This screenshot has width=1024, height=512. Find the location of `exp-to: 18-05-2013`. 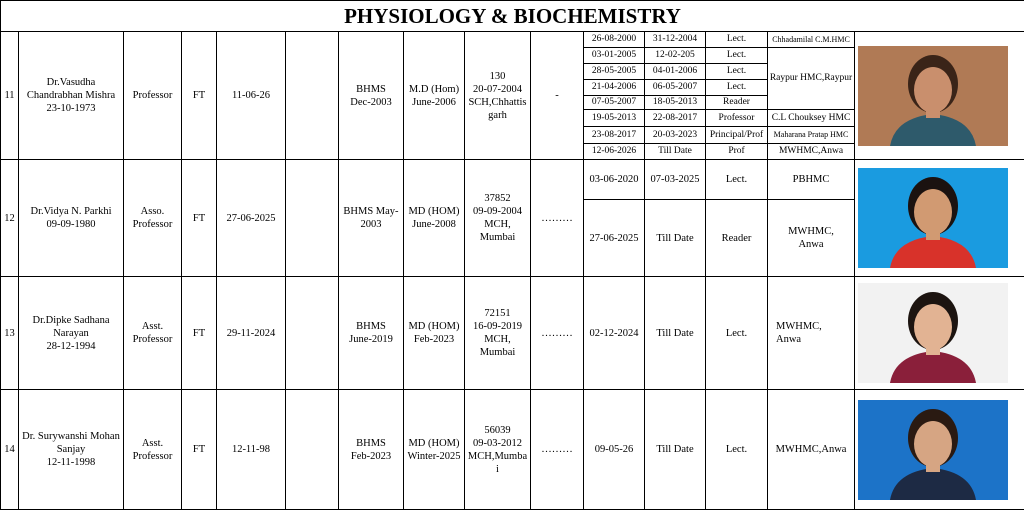

exp-to: 18-05-2013 is located at coordinates (675, 102).